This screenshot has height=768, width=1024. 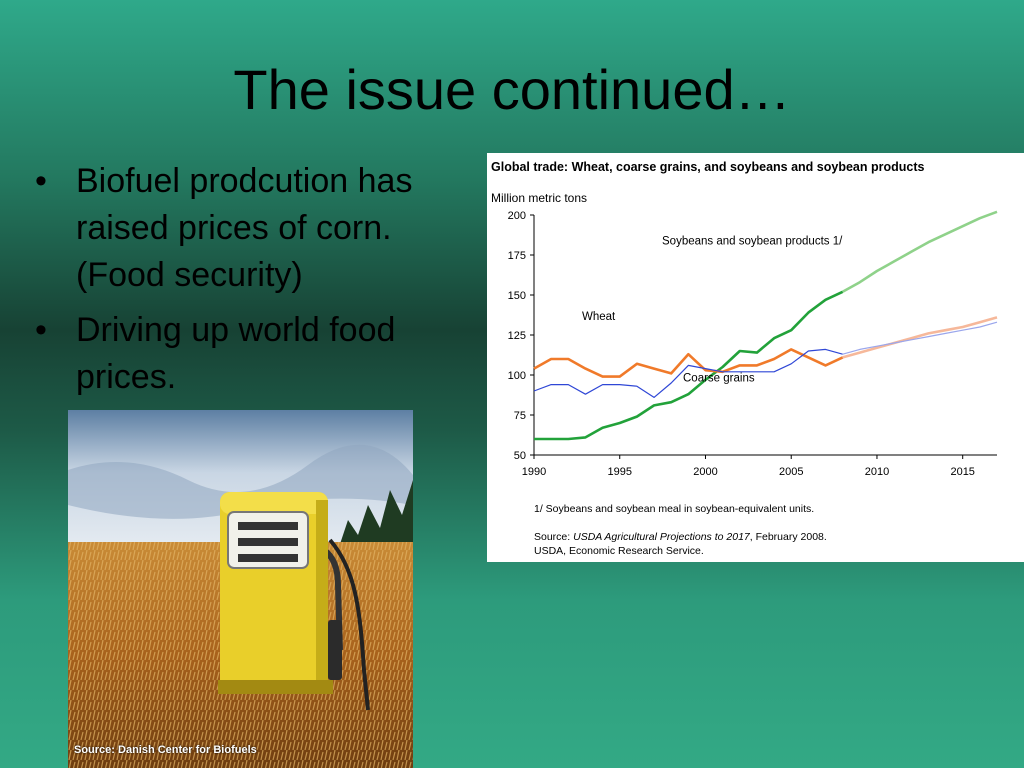 What do you see at coordinates (534, 472) in the screenshot?
I see `x-tick-label: 1990` at bounding box center [534, 472].